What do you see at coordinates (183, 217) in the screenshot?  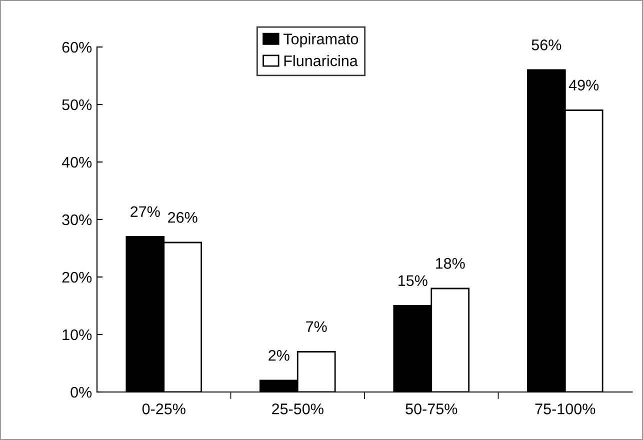 I see `data-label: 26%` at bounding box center [183, 217].